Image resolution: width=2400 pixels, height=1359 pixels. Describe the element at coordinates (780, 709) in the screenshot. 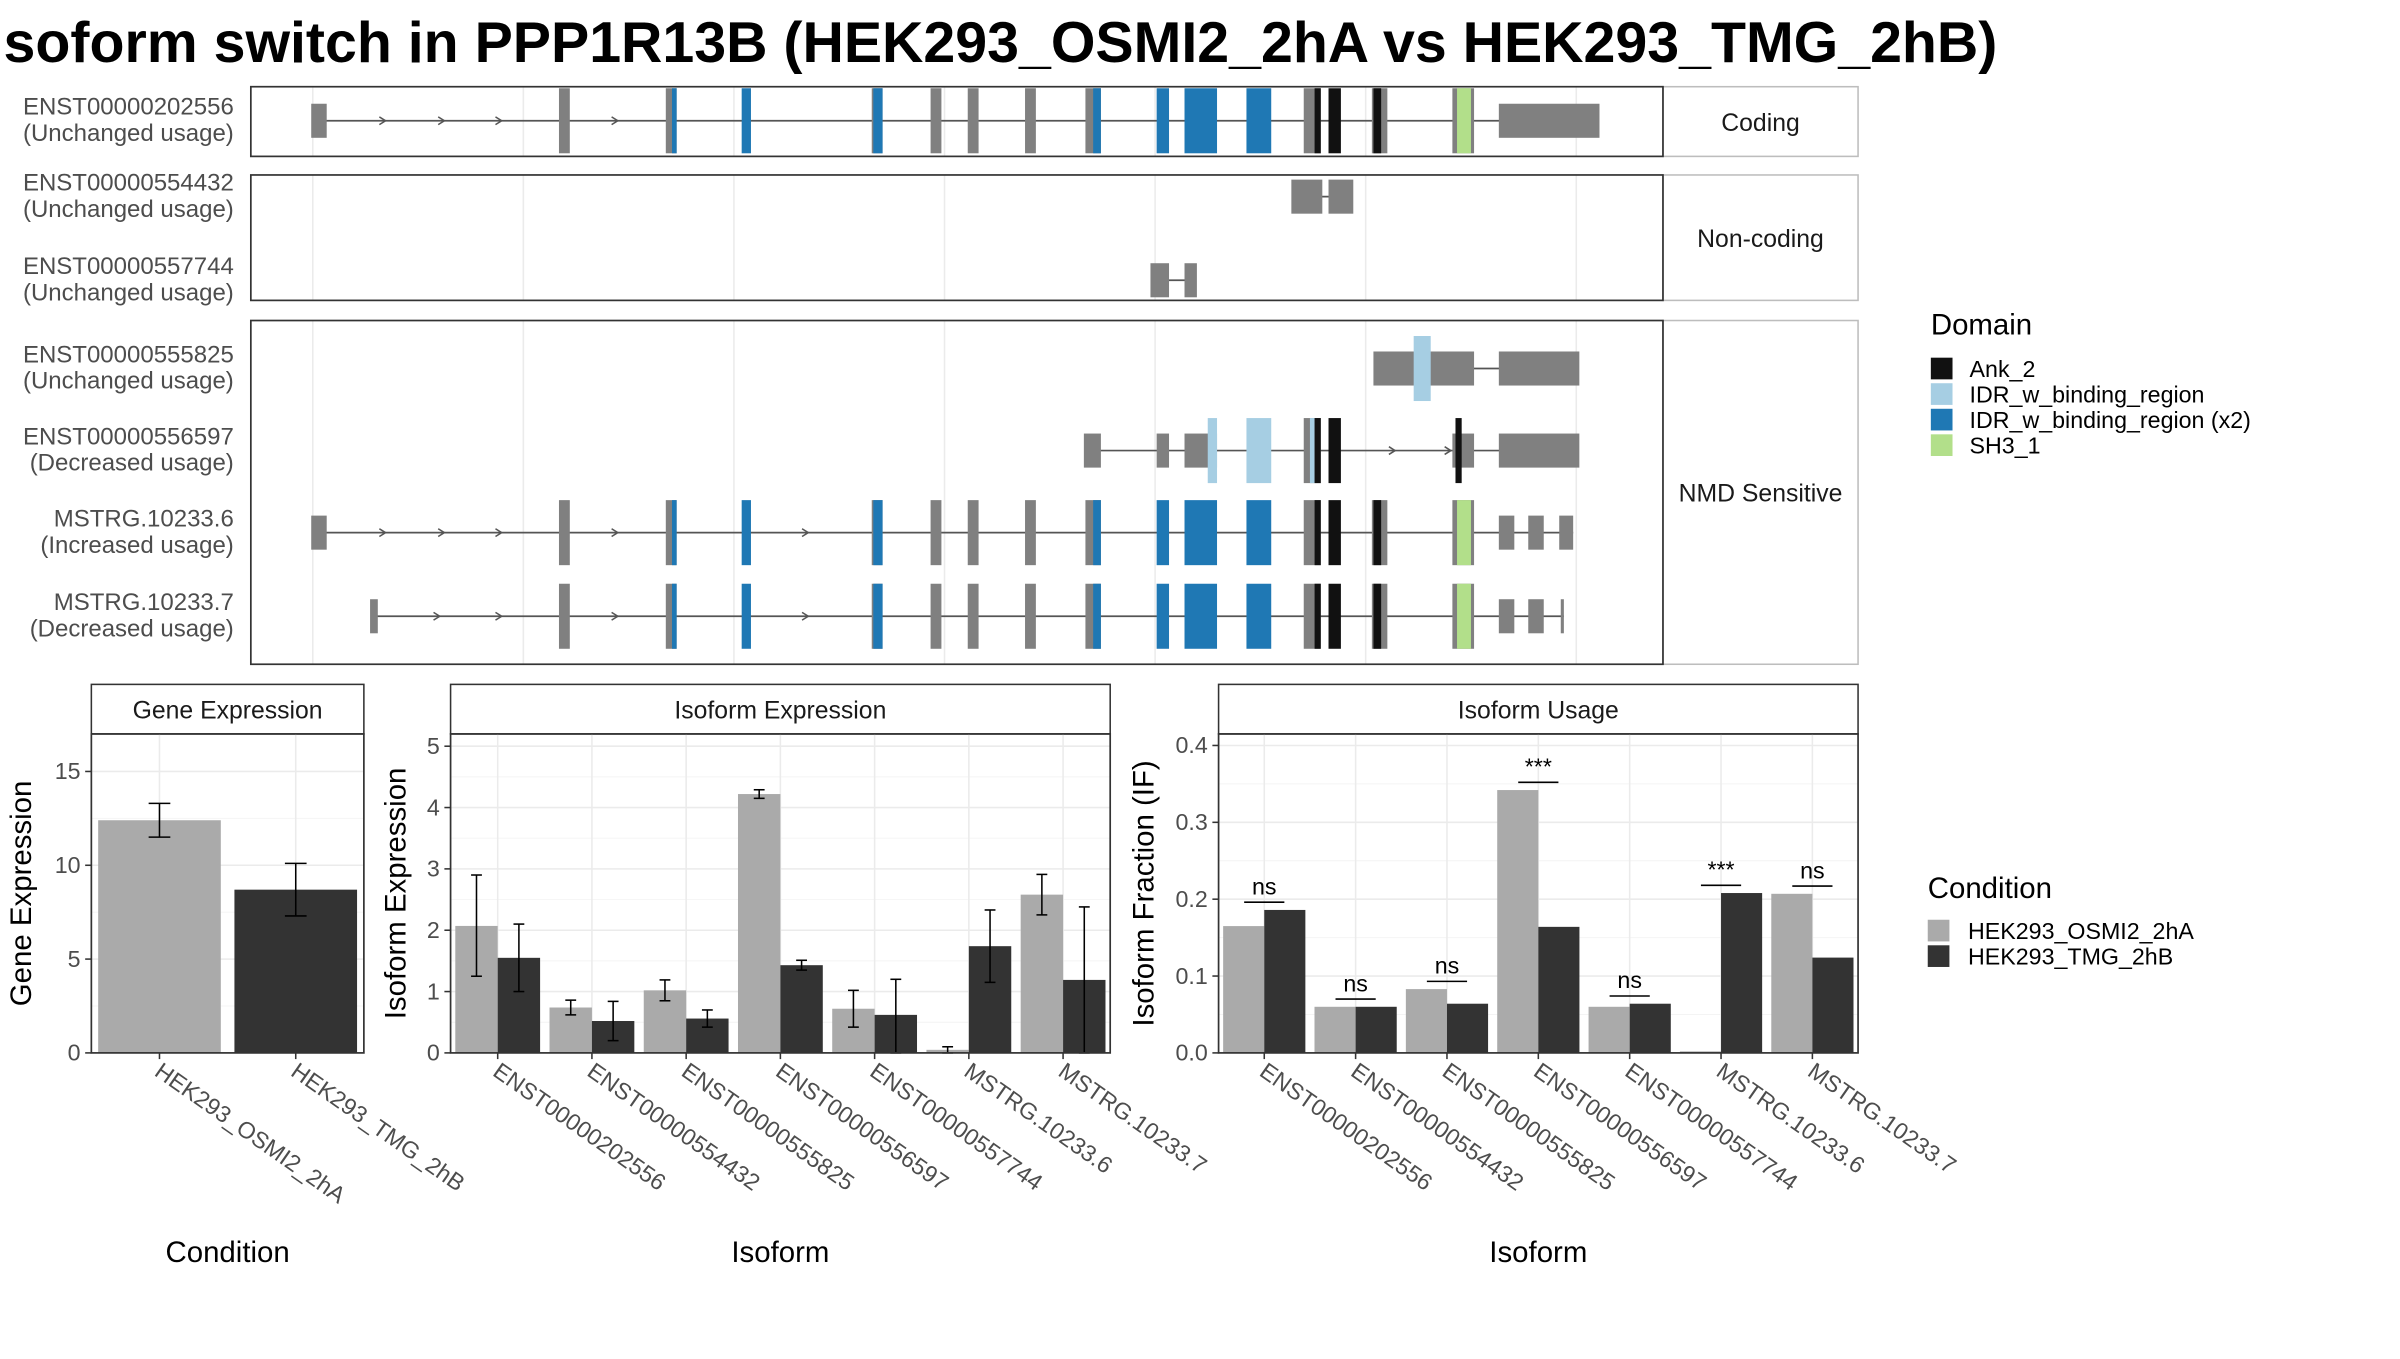

I see `panel-strip` at that location.